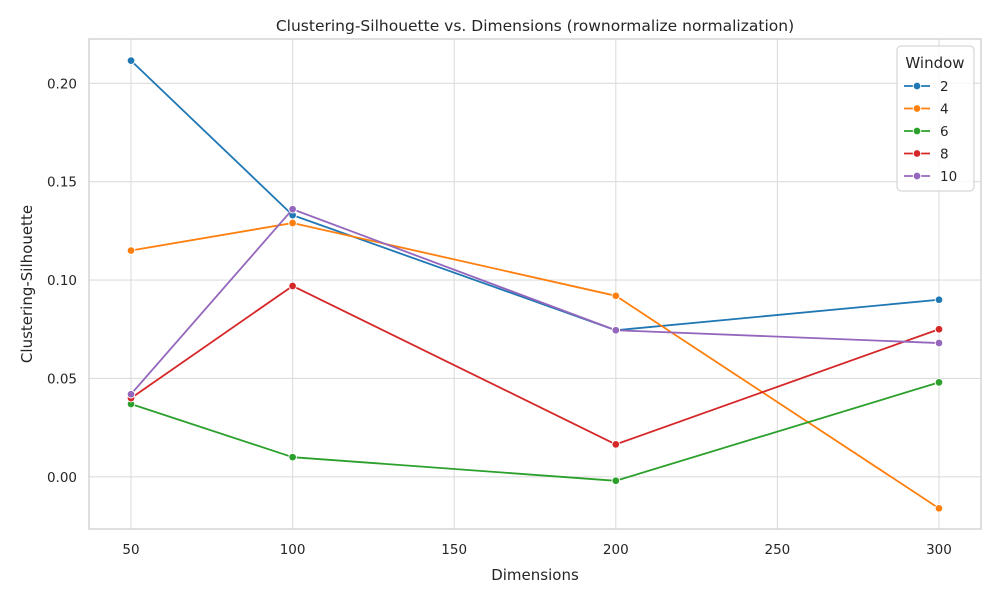  I want to click on y-tick-label: 0.05, so click(62, 379).